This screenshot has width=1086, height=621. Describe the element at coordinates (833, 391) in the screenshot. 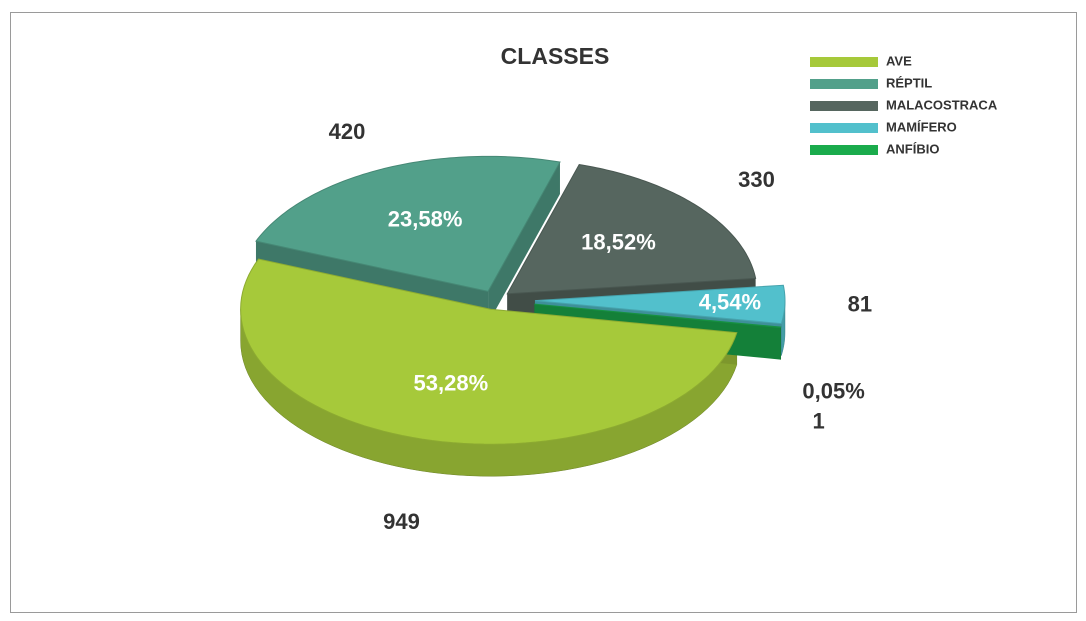

I see `percentage-label: 0,05%` at that location.